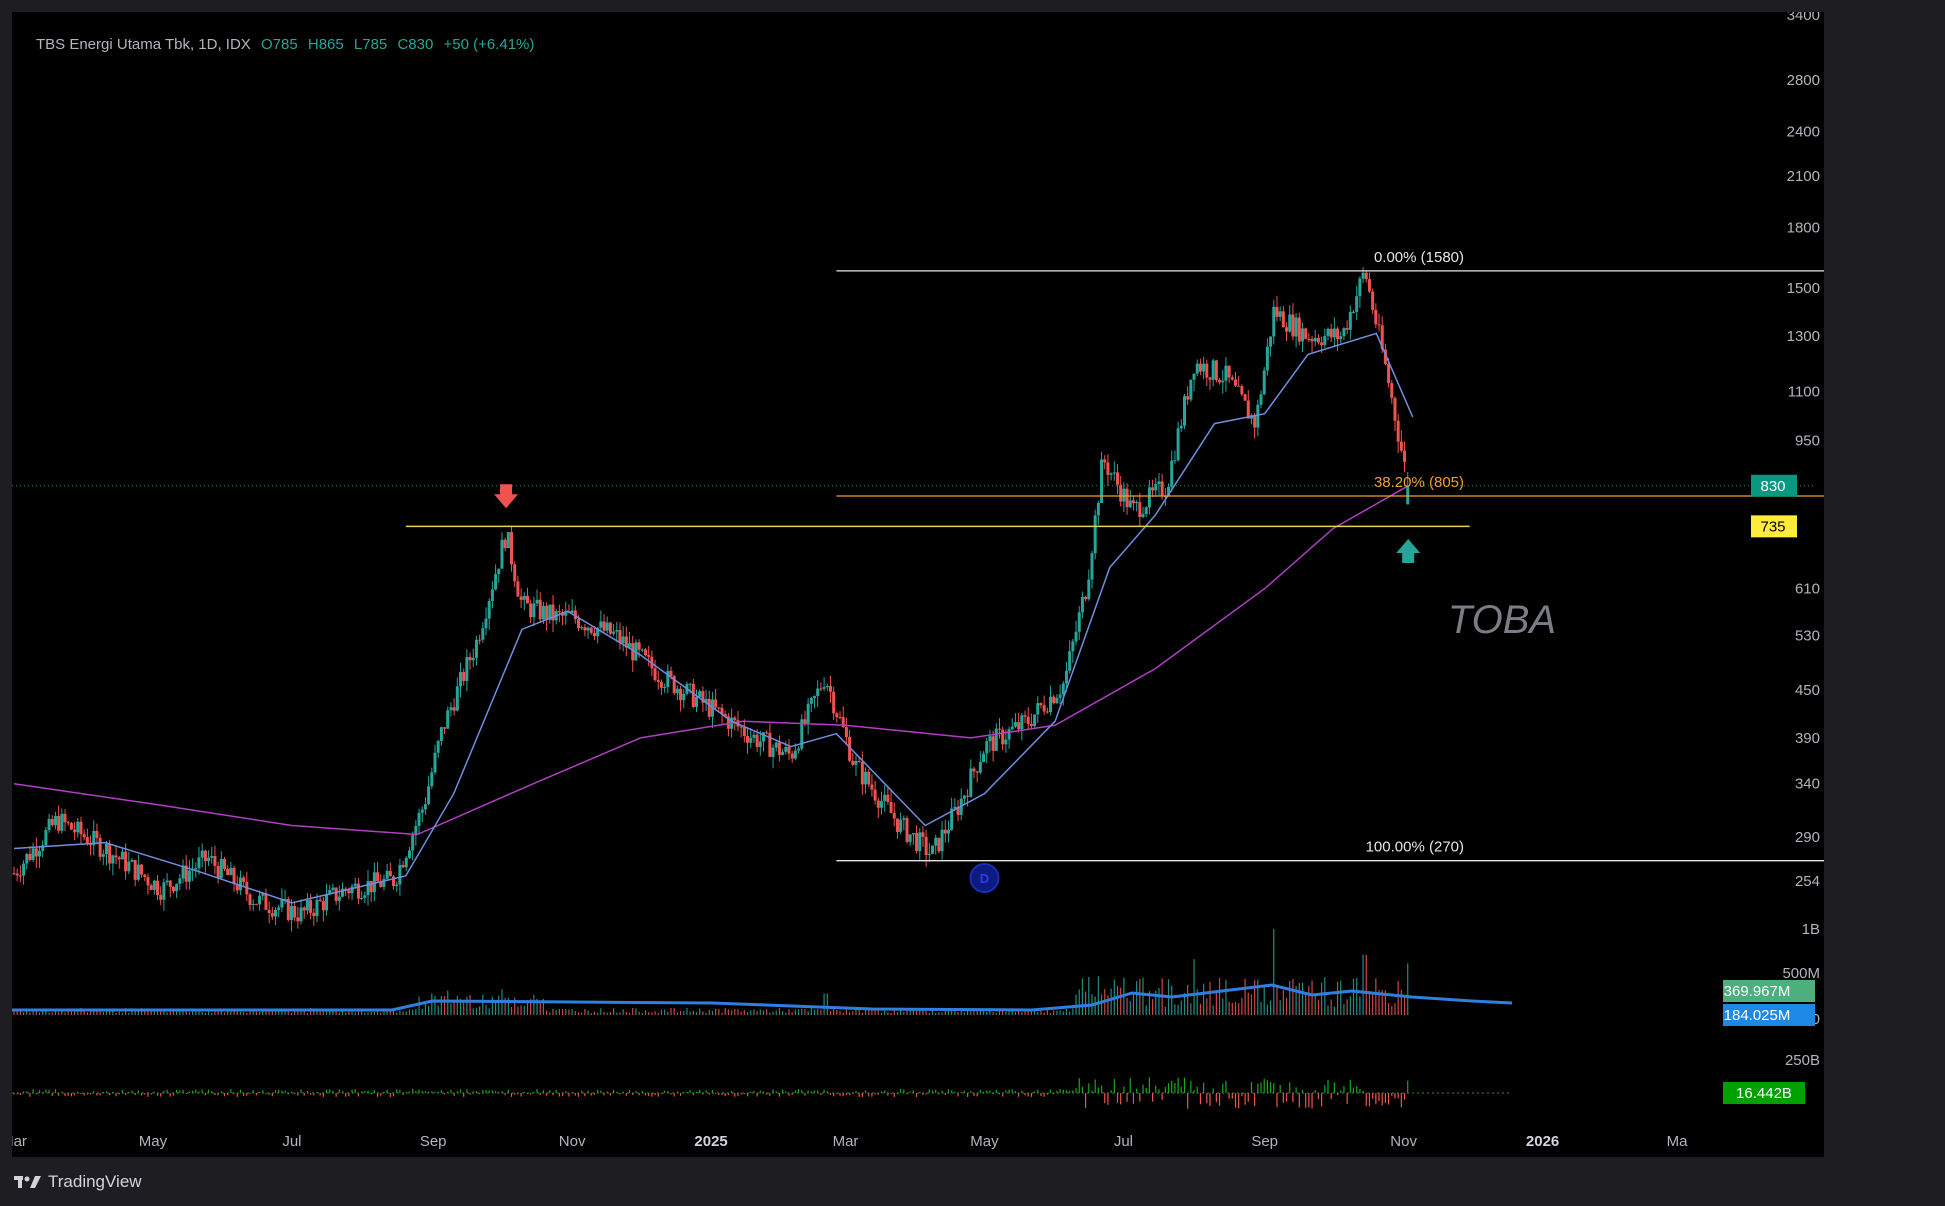 Image resolution: width=1945 pixels, height=1206 pixels. What do you see at coordinates (1803, 176) in the screenshot?
I see `price-axis-tick-label: 2100` at bounding box center [1803, 176].